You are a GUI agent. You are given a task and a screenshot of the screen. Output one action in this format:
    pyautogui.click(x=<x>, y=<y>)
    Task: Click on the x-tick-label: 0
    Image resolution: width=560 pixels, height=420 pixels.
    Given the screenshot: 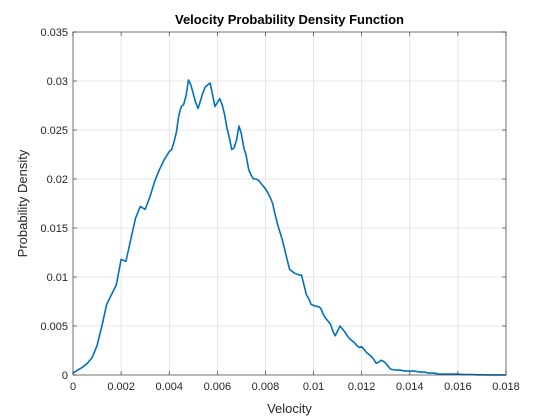 What is the action you would take?
    pyautogui.click(x=73, y=387)
    